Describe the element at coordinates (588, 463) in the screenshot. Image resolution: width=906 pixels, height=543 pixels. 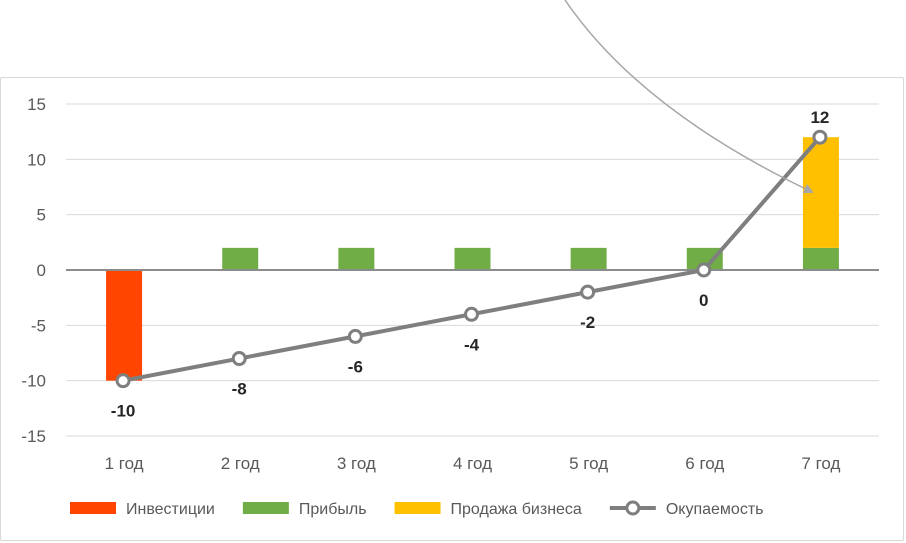
I see `x-tick-label: 5 год` at that location.